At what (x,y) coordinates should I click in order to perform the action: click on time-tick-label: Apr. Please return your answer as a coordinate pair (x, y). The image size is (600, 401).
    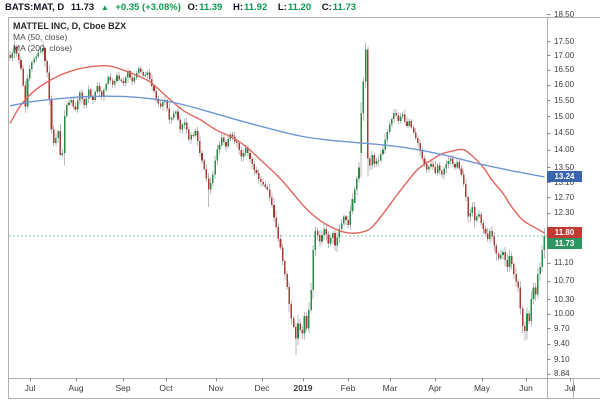
    Looking at the image, I should click on (435, 388).